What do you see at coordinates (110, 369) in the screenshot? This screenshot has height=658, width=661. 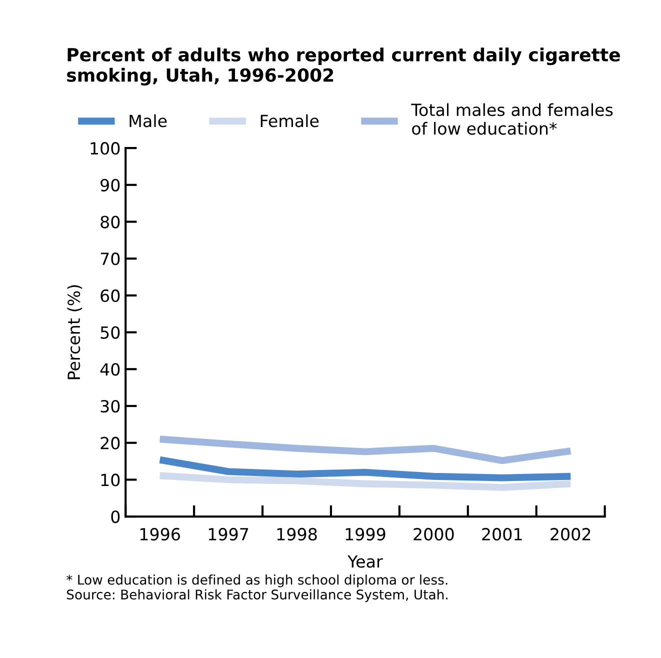 I see `y-tick-label: 40` at bounding box center [110, 369].